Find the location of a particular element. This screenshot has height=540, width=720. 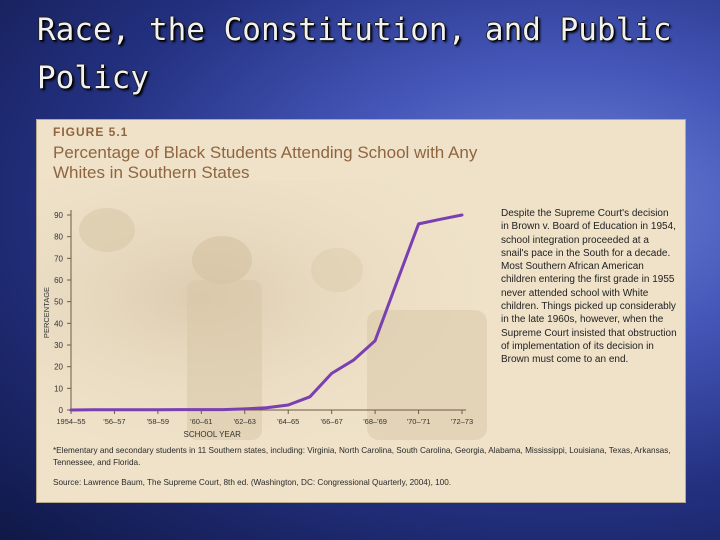

x-tick-label: '56–57 is located at coordinates (114, 421).